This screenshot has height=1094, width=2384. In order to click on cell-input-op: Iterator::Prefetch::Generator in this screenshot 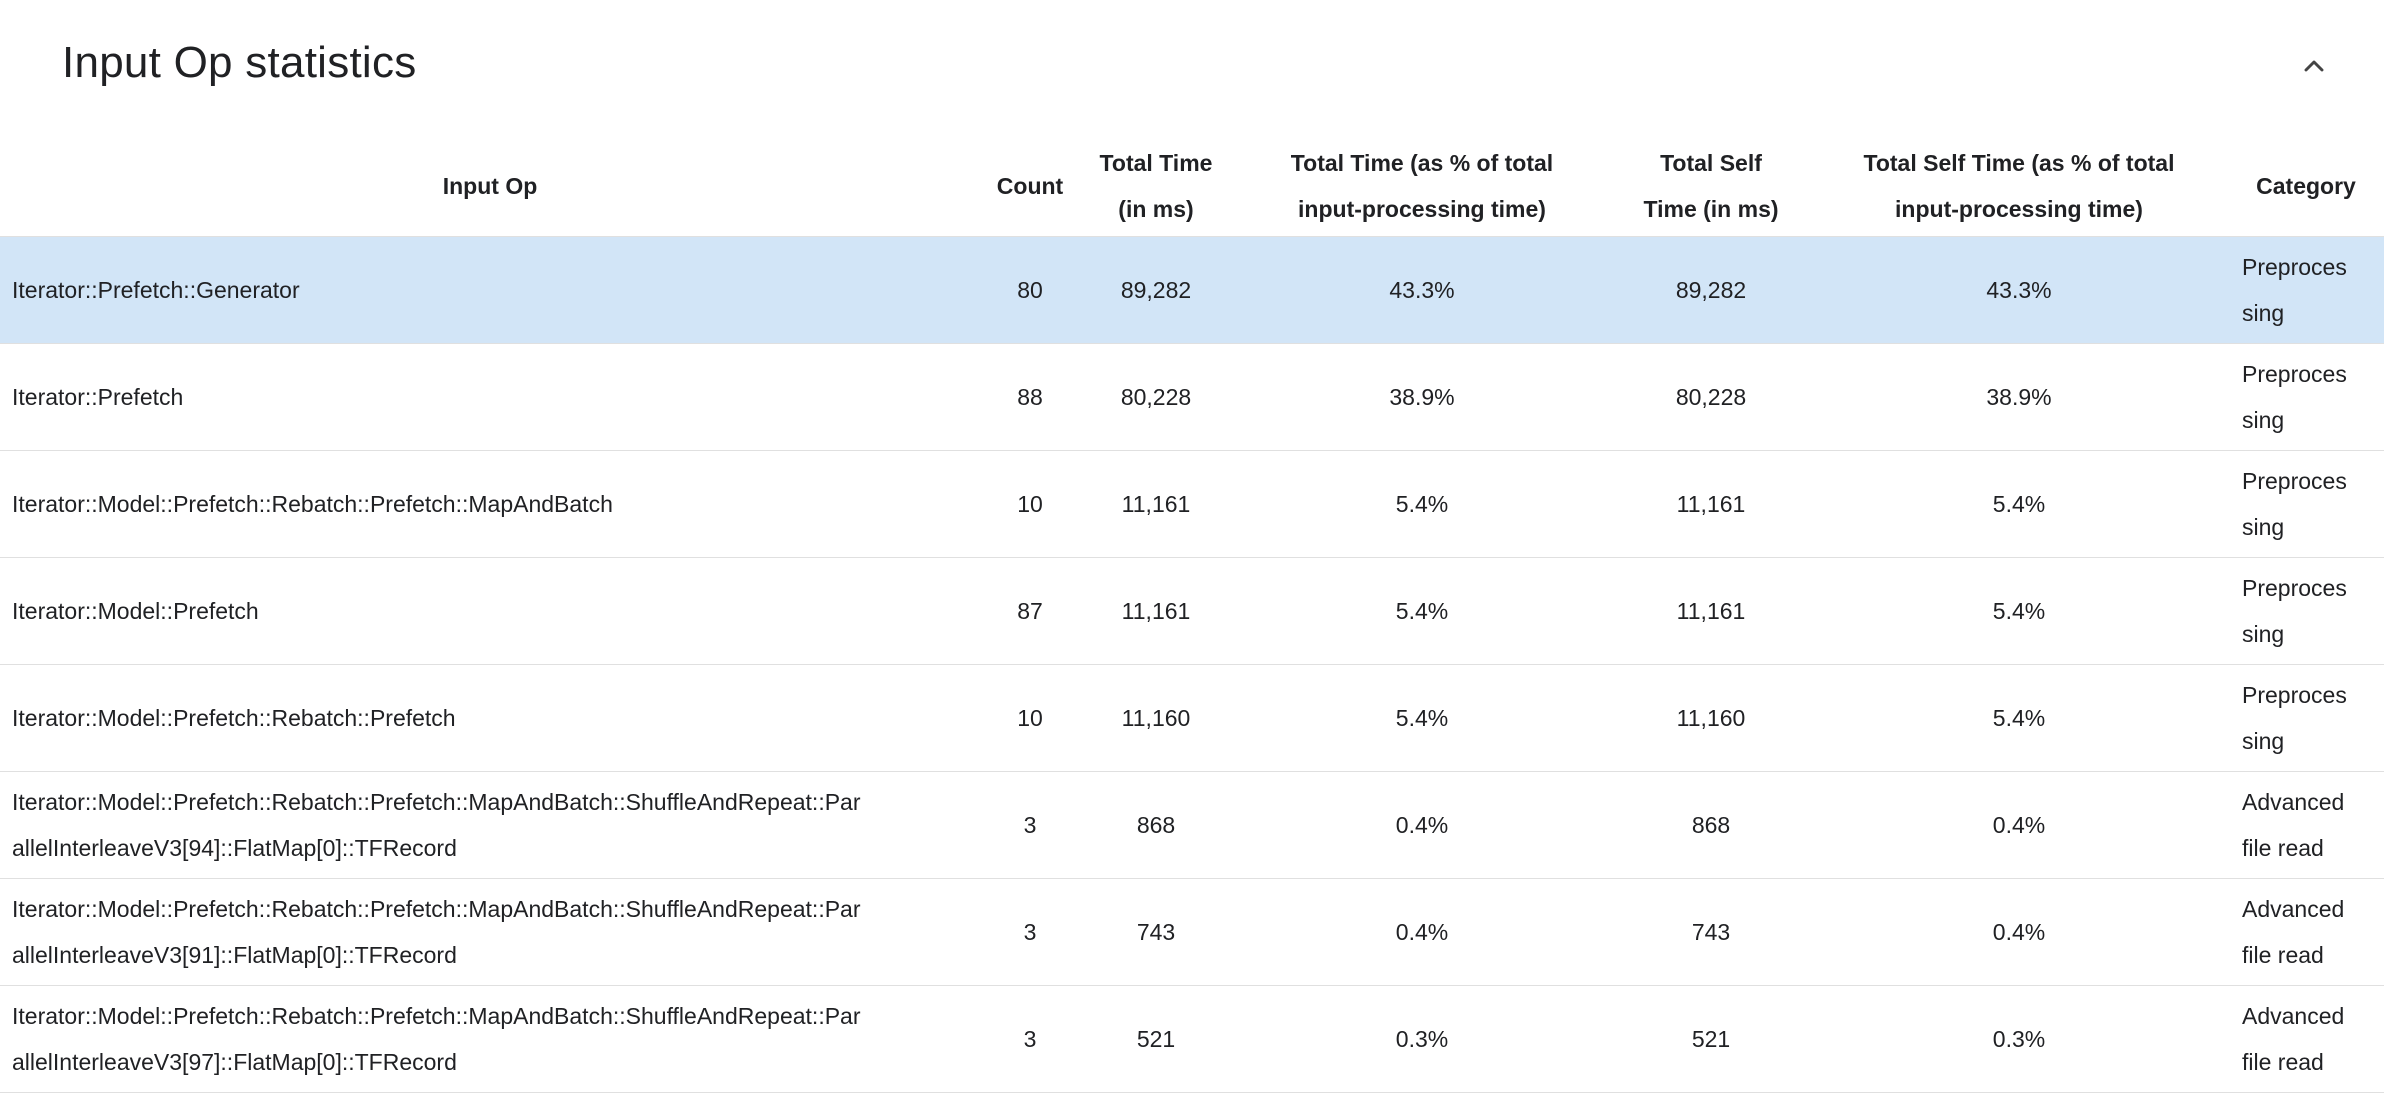, I will do `click(490, 290)`.